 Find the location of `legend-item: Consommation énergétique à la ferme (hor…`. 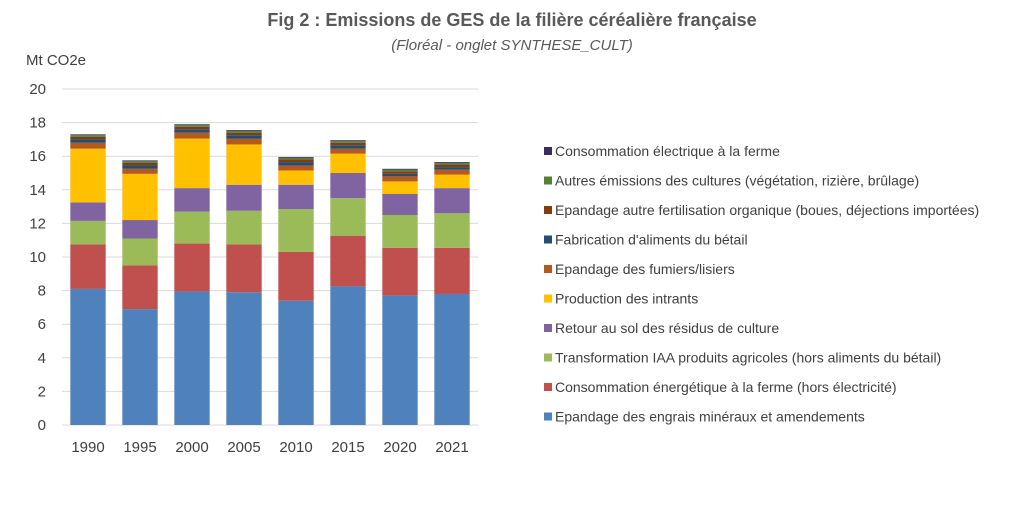

legend-item: Consommation énergétique à la ferme (hor… is located at coordinates (720, 387).